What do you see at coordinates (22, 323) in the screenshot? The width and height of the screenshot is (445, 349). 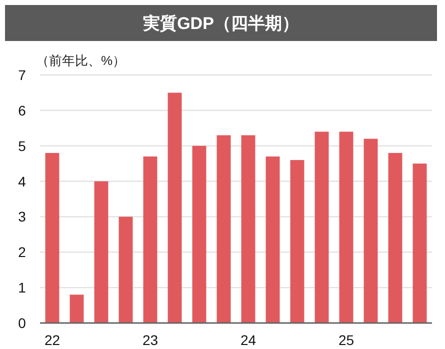 I see `y-tick-label: 0` at bounding box center [22, 323].